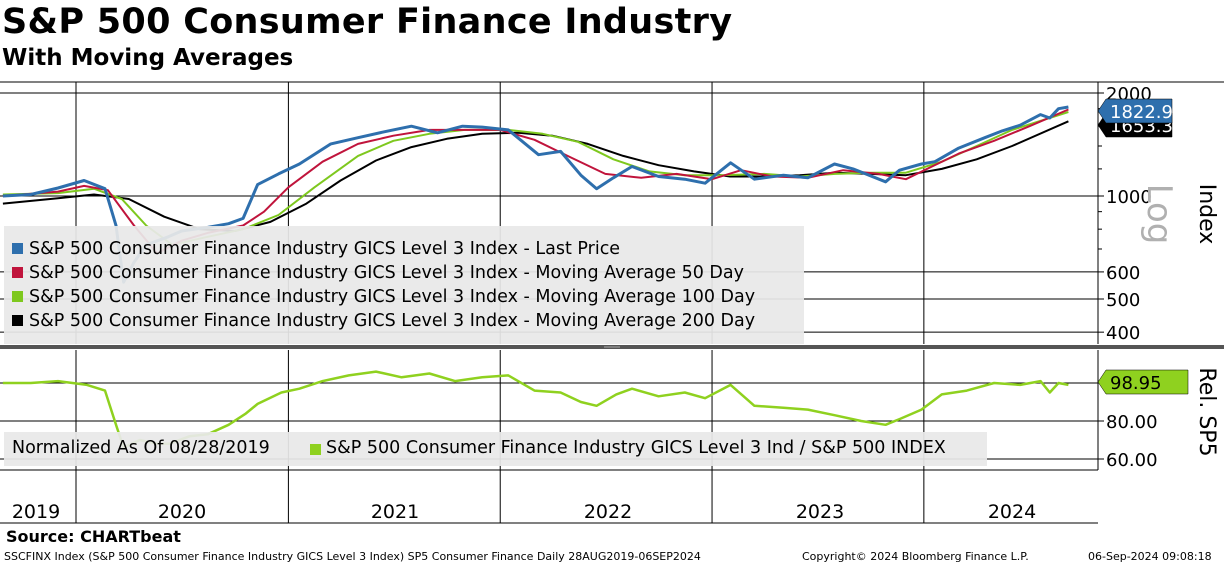  Describe the element at coordinates (1147, 112) in the screenshot. I see `last-price-tag-text: 1822.97` at that location.